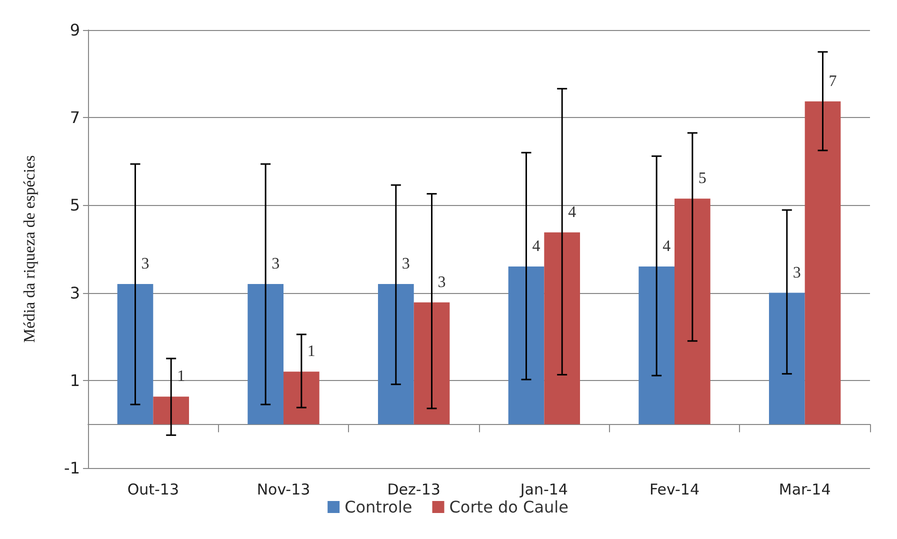 The height and width of the screenshot is (539, 897). Describe the element at coordinates (832, 81) in the screenshot. I see `data-label: 7` at that location.